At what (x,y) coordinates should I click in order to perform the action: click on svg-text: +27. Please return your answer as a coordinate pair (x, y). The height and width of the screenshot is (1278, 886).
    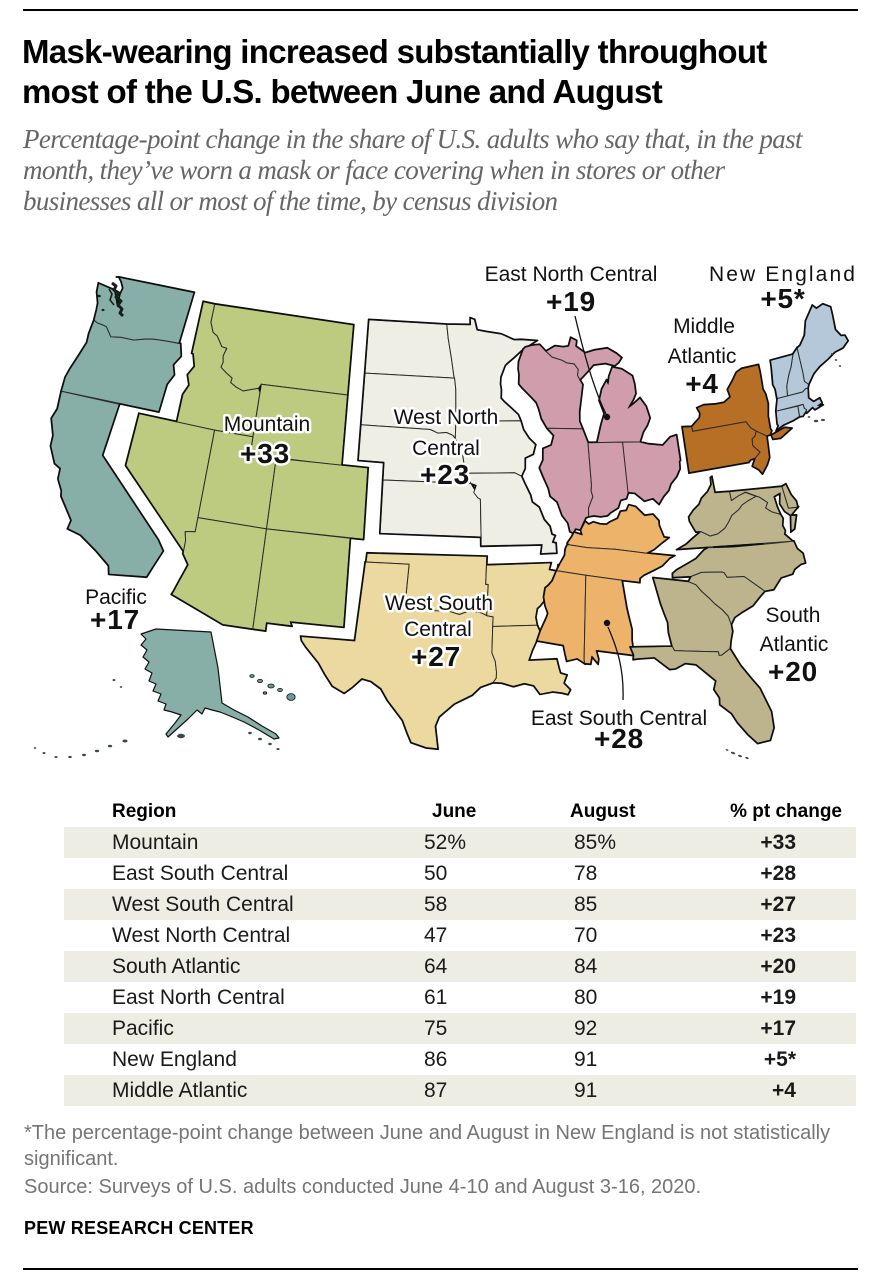
    Looking at the image, I should click on (436, 656).